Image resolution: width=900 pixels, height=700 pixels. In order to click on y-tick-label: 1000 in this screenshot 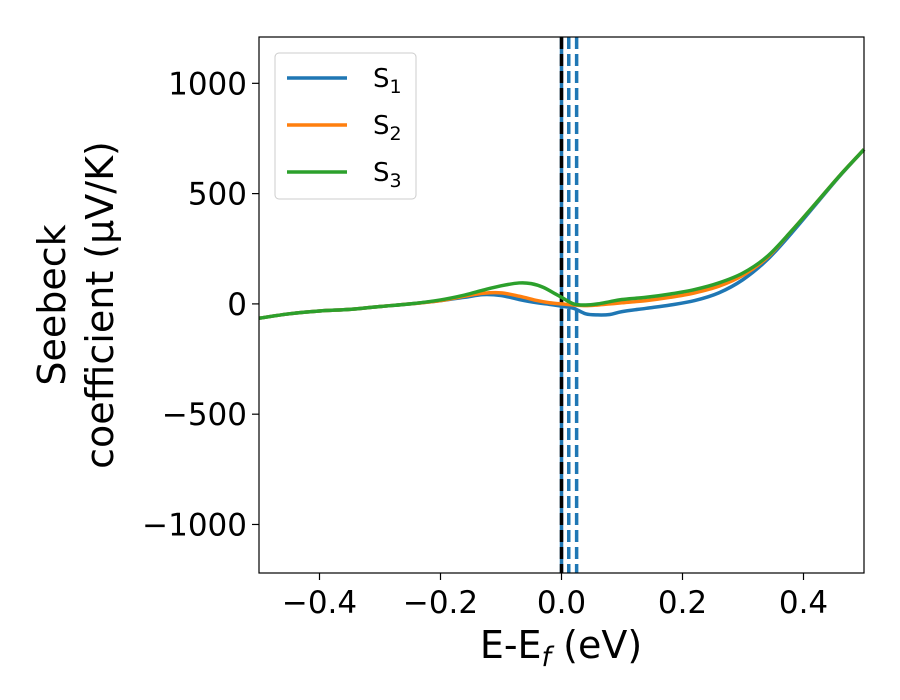, I will do `click(207, 84)`.